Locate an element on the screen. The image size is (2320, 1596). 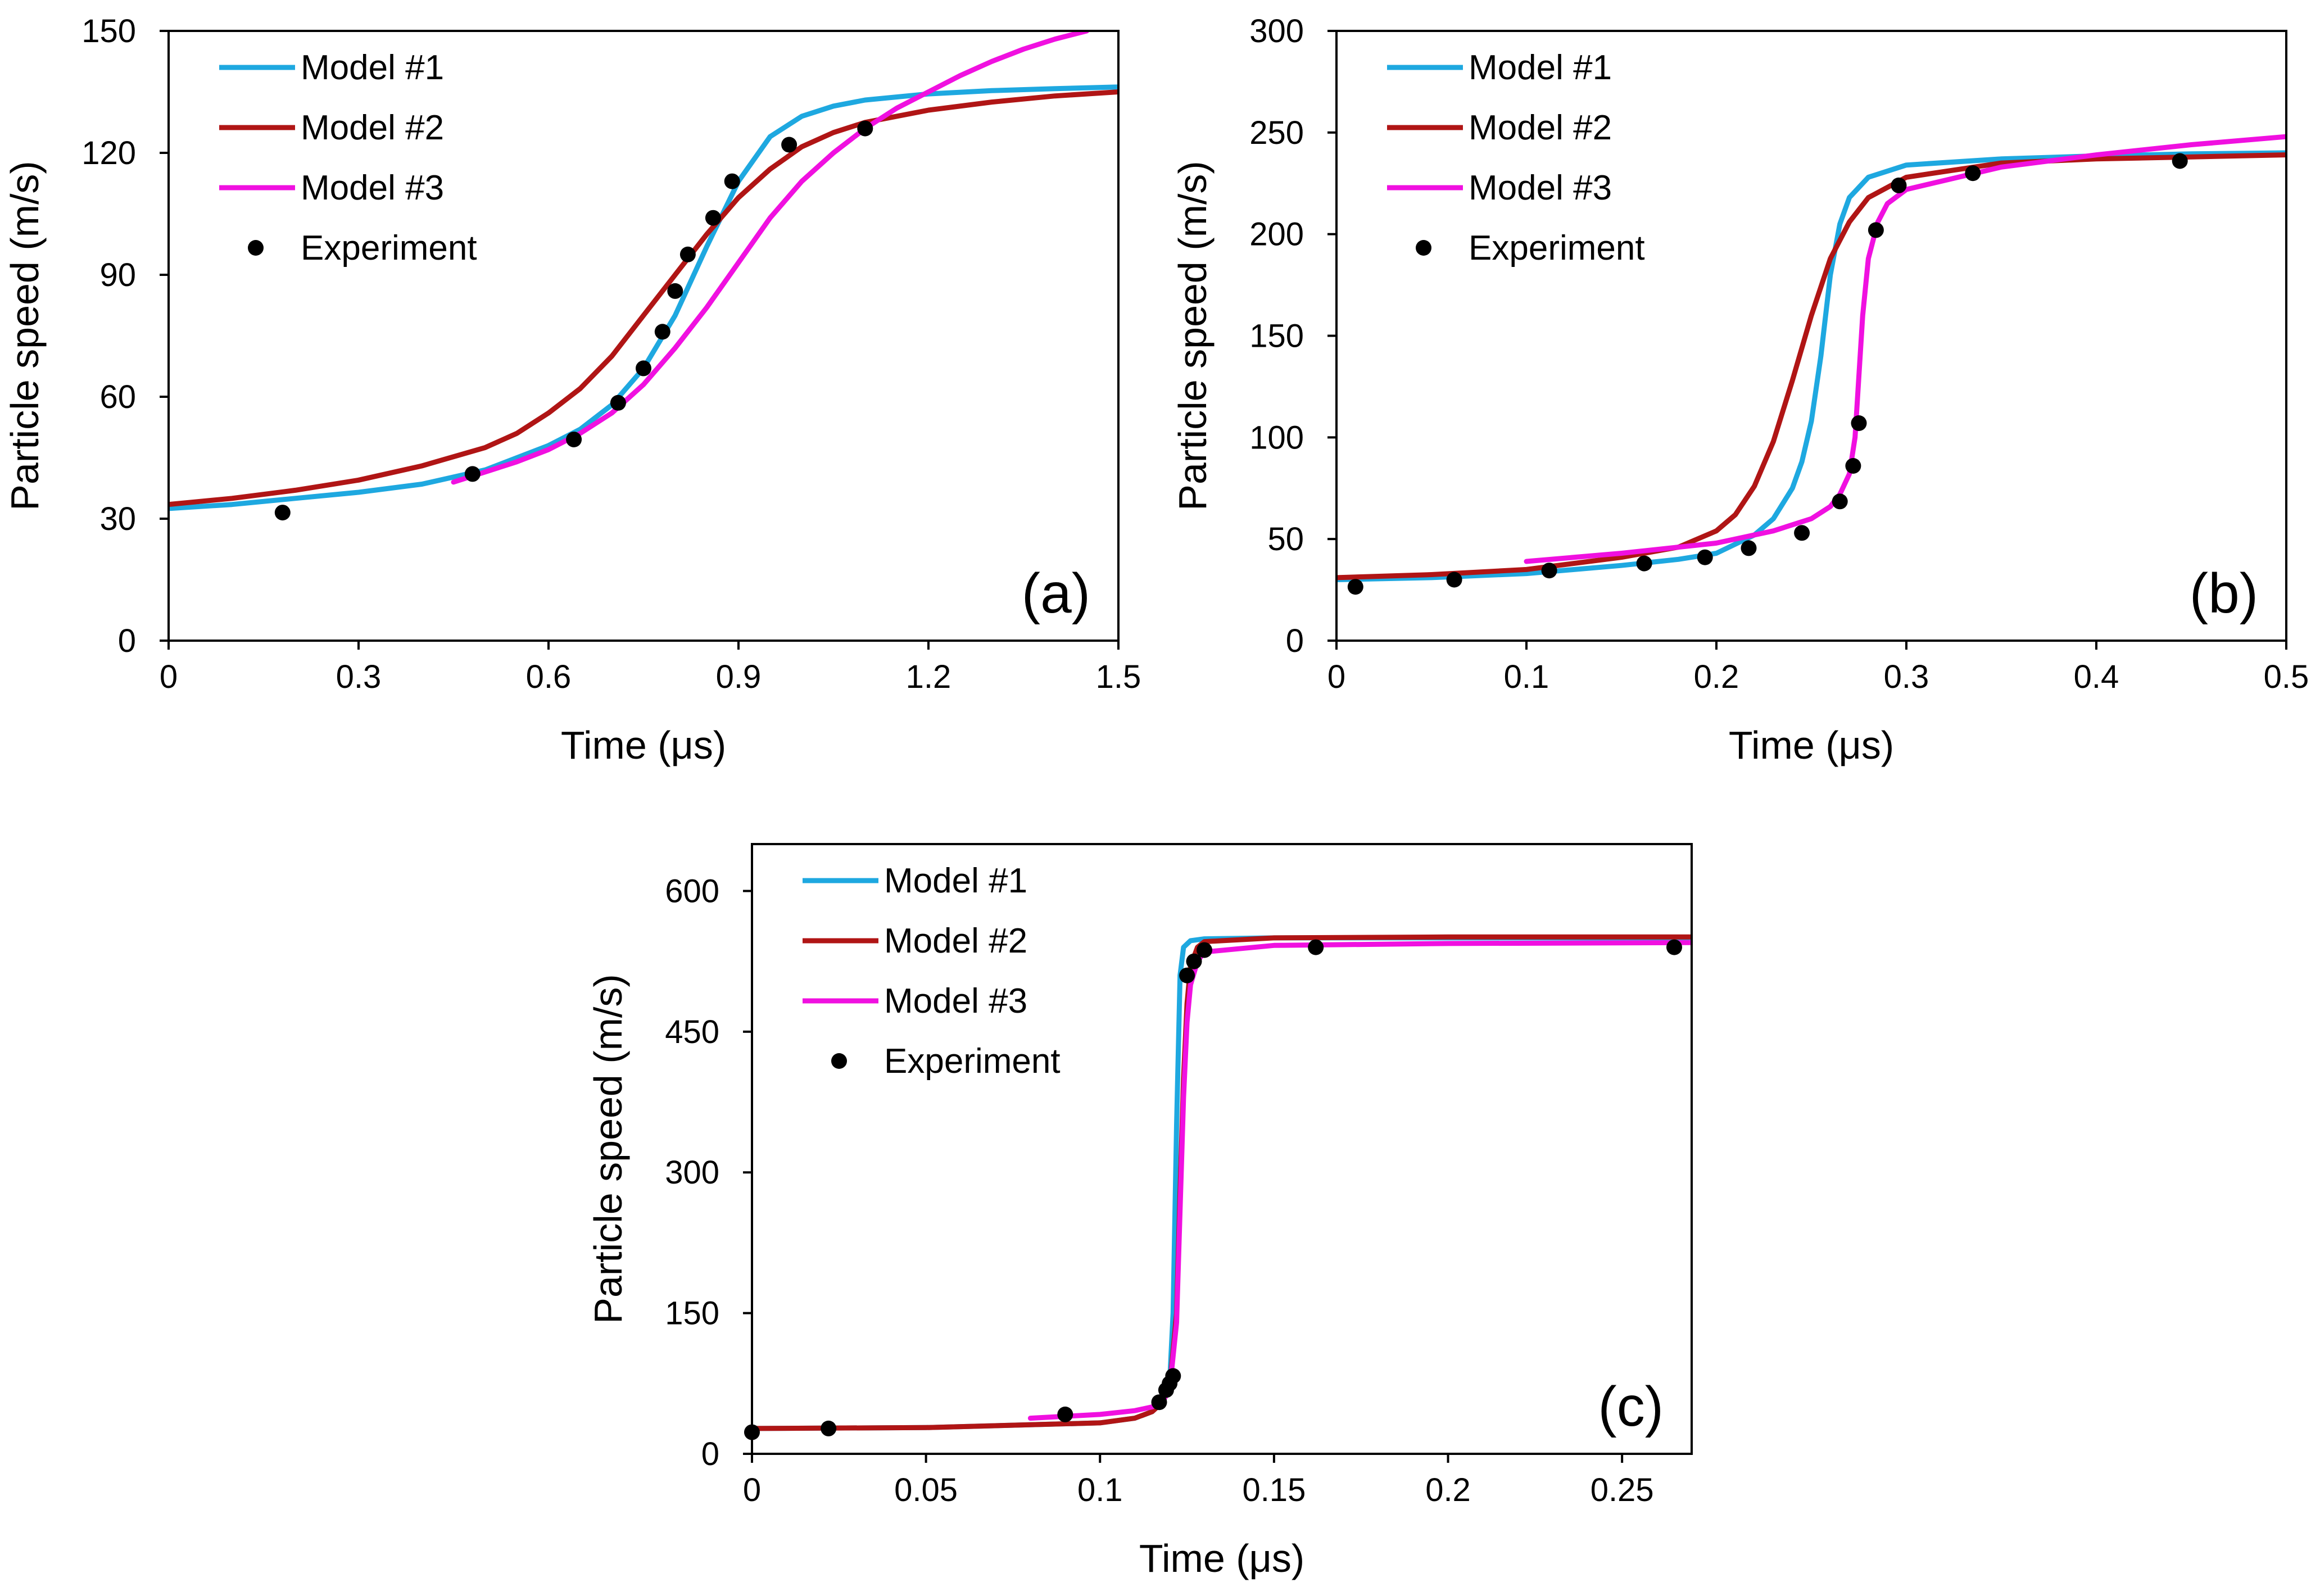
x-tick-label: 0.6 is located at coordinates (549, 677).